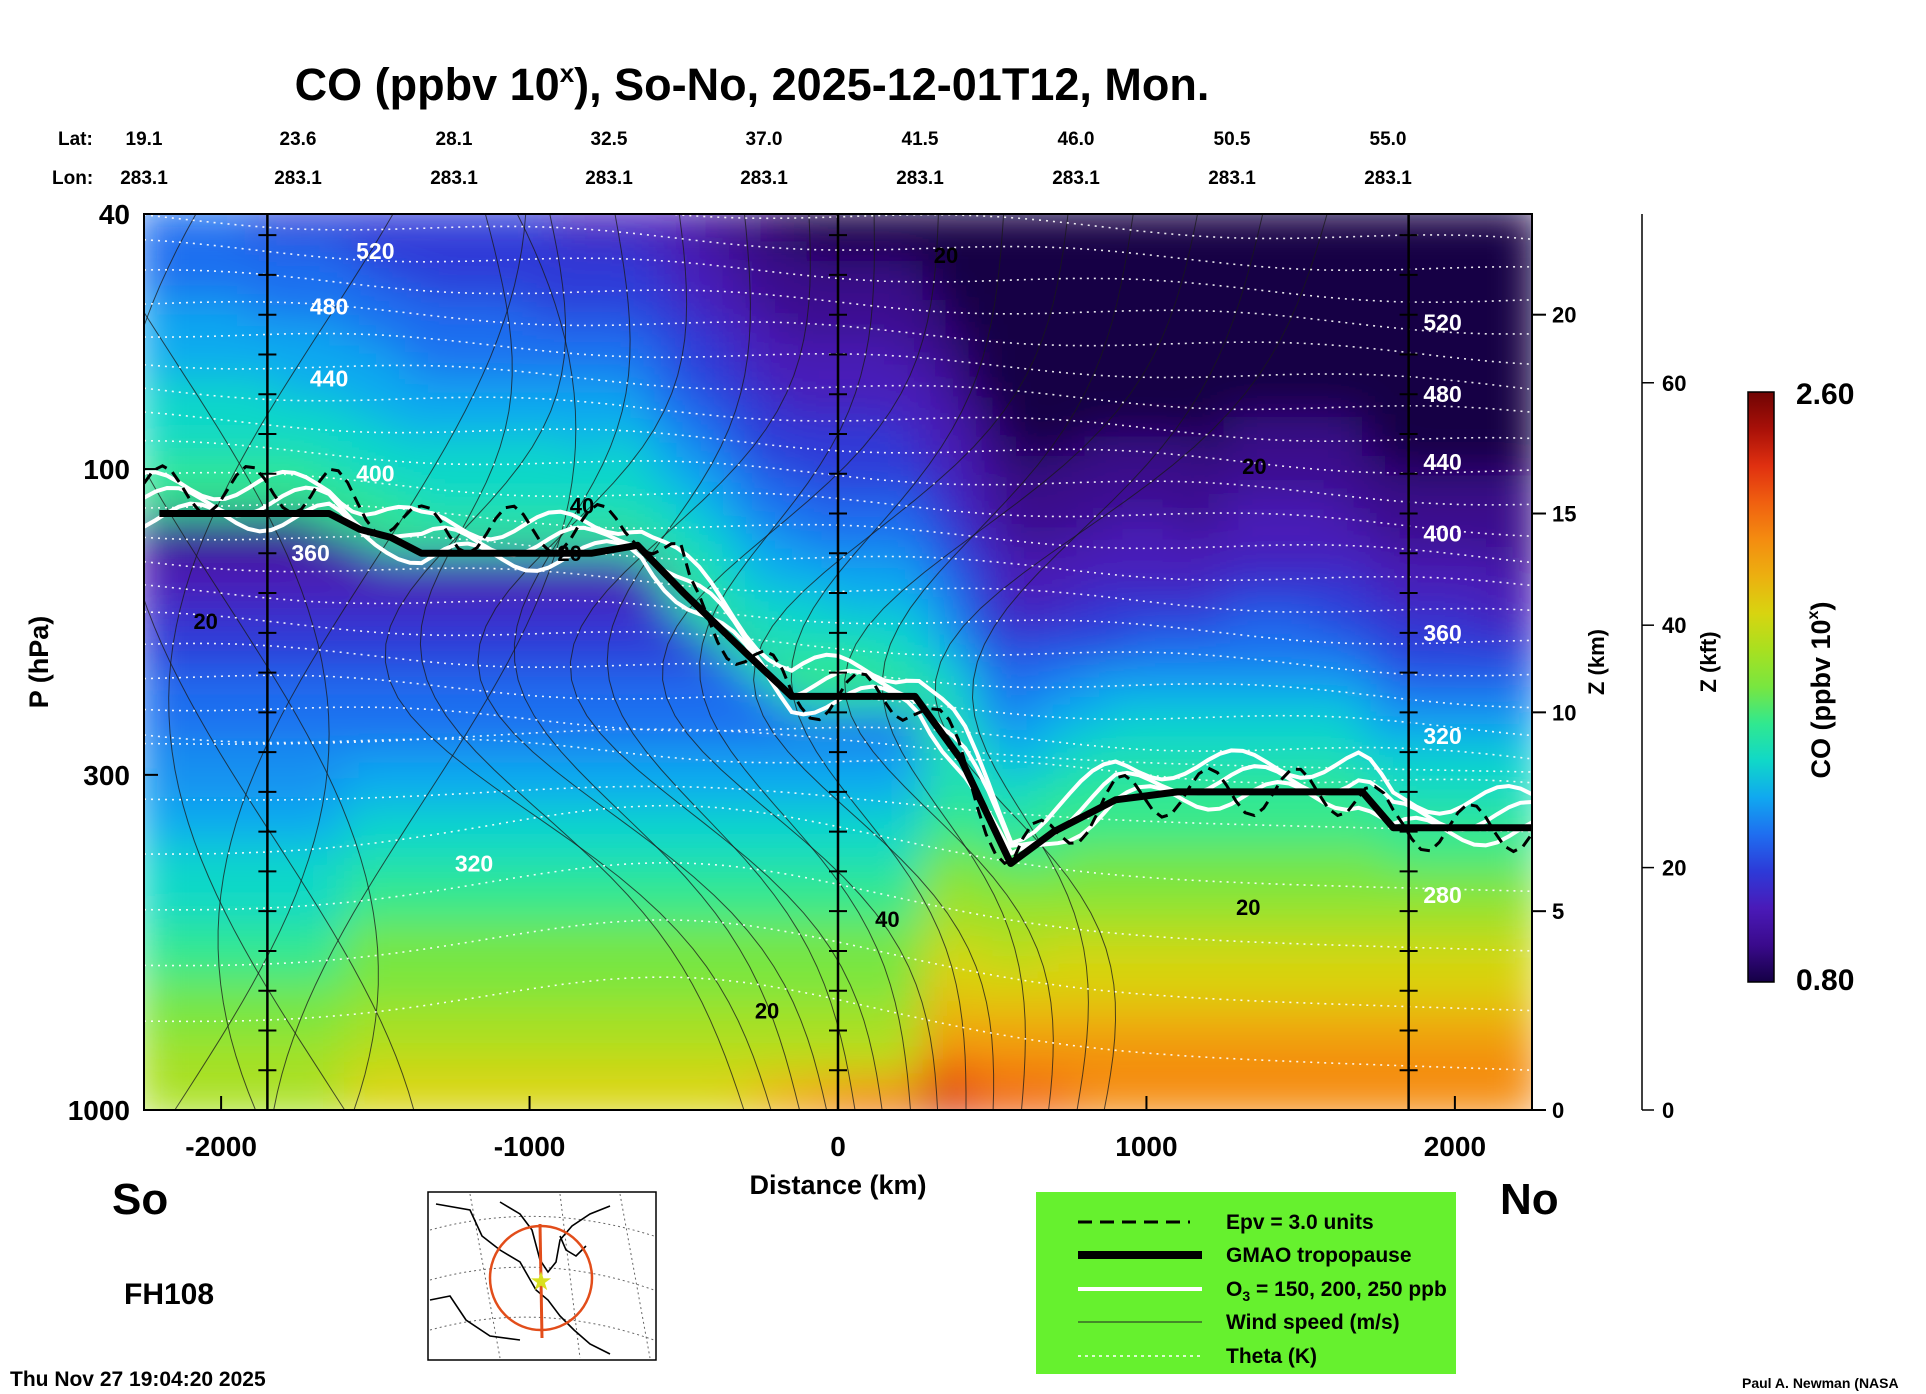  What do you see at coordinates (1668, 1110) in the screenshot?
I see `z-kft-tick-label: 0` at bounding box center [1668, 1110].